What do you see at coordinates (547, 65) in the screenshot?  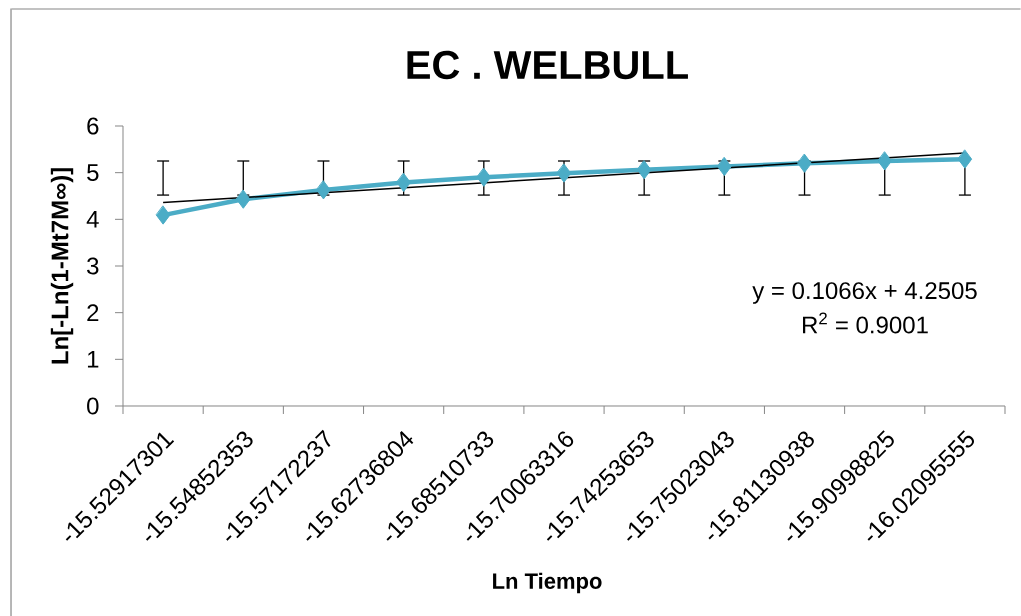 I see `chart-title: EC . WELBULL` at bounding box center [547, 65].